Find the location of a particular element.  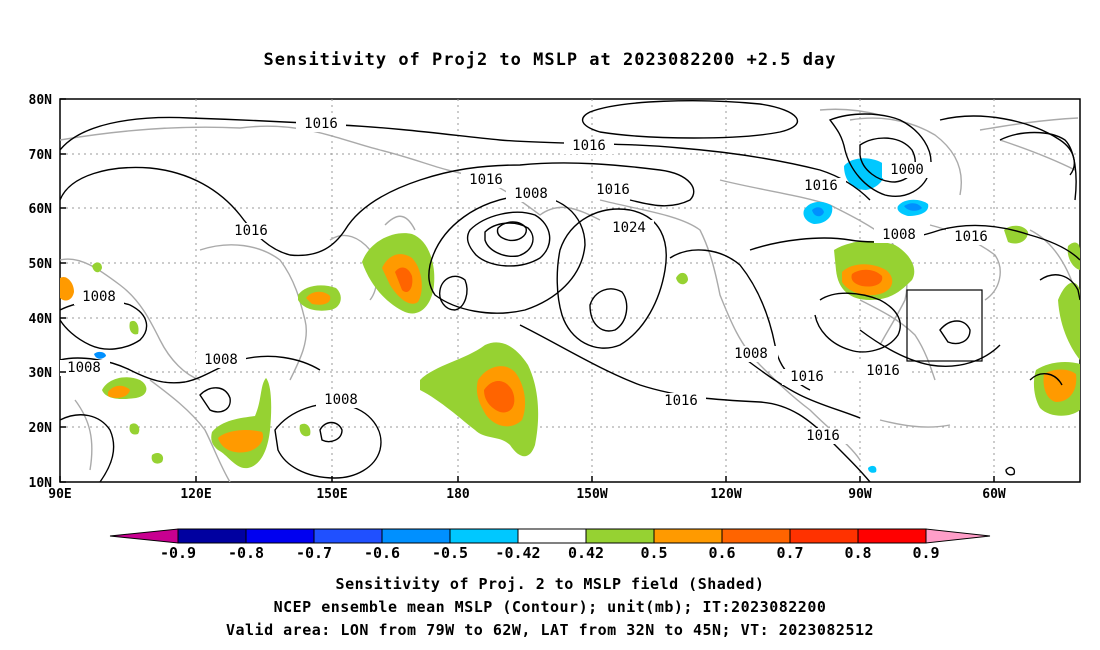

latitude-labels: 80N 70N 60N 50N 40N 30N 20N 10N is located at coordinates (41, 292).